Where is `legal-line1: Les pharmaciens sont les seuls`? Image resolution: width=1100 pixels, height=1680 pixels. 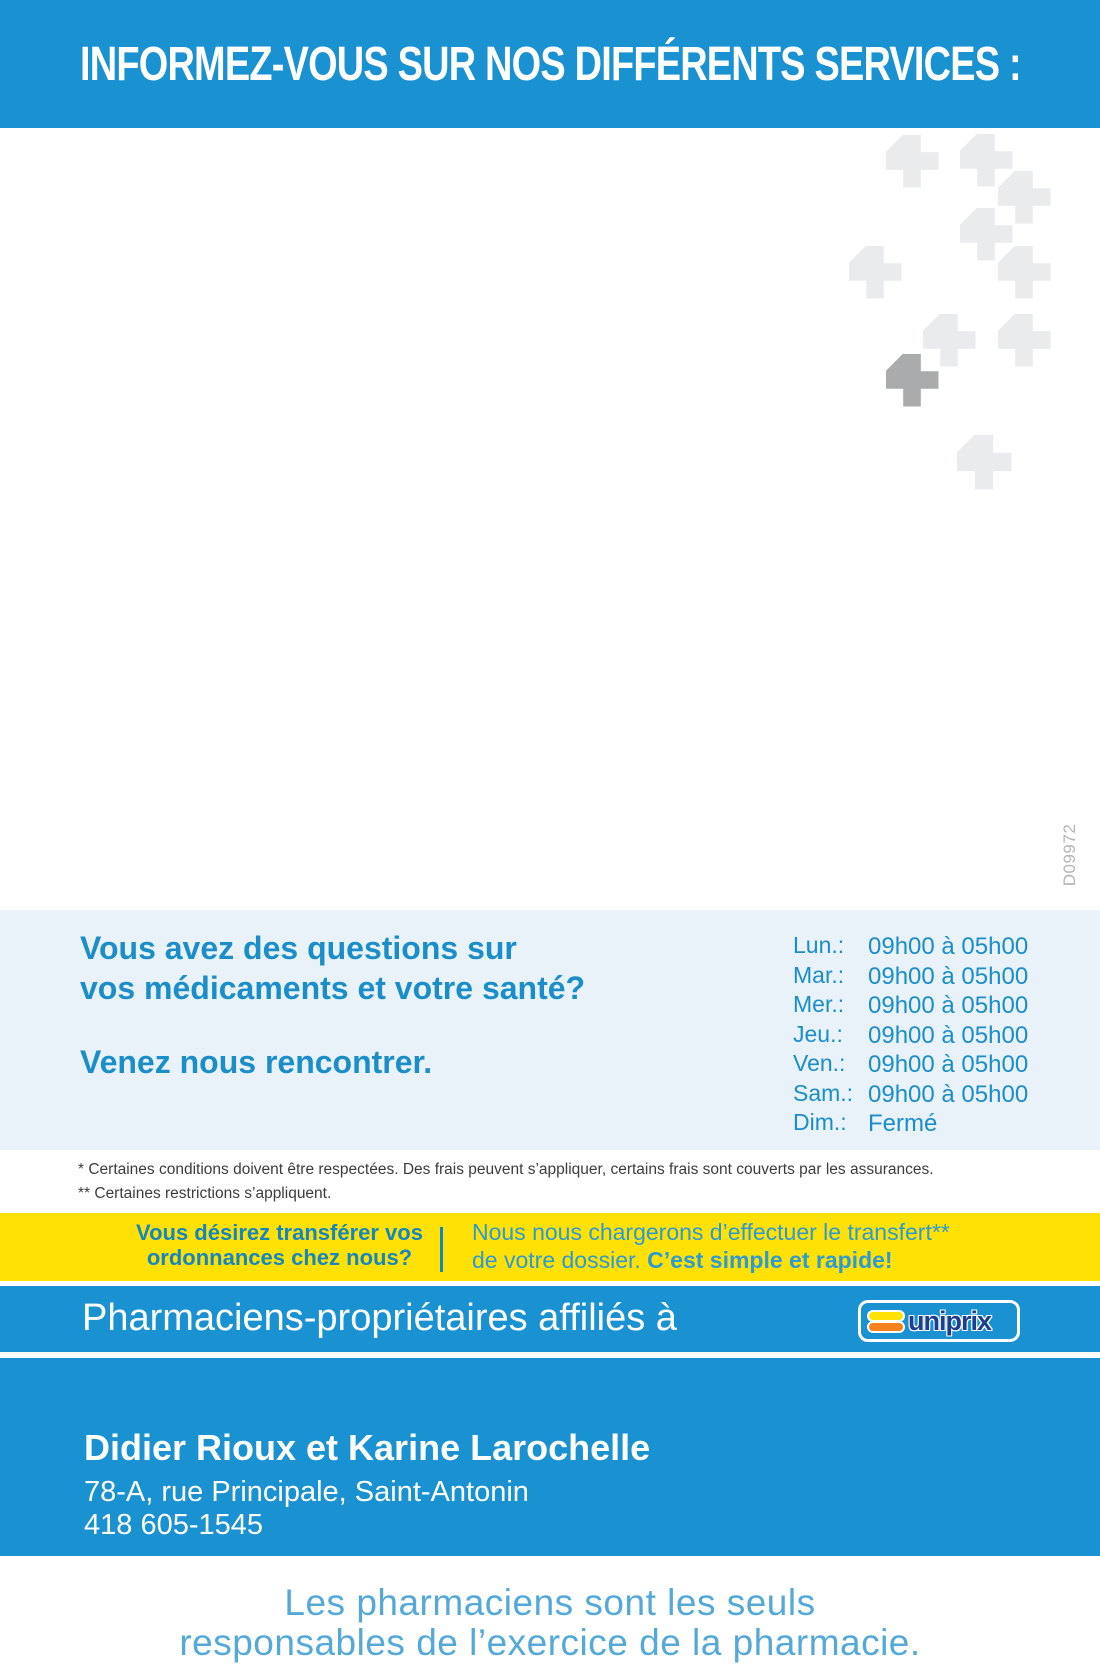
legal-line1: Les pharmaciens sont les seuls is located at coordinates (550, 1602).